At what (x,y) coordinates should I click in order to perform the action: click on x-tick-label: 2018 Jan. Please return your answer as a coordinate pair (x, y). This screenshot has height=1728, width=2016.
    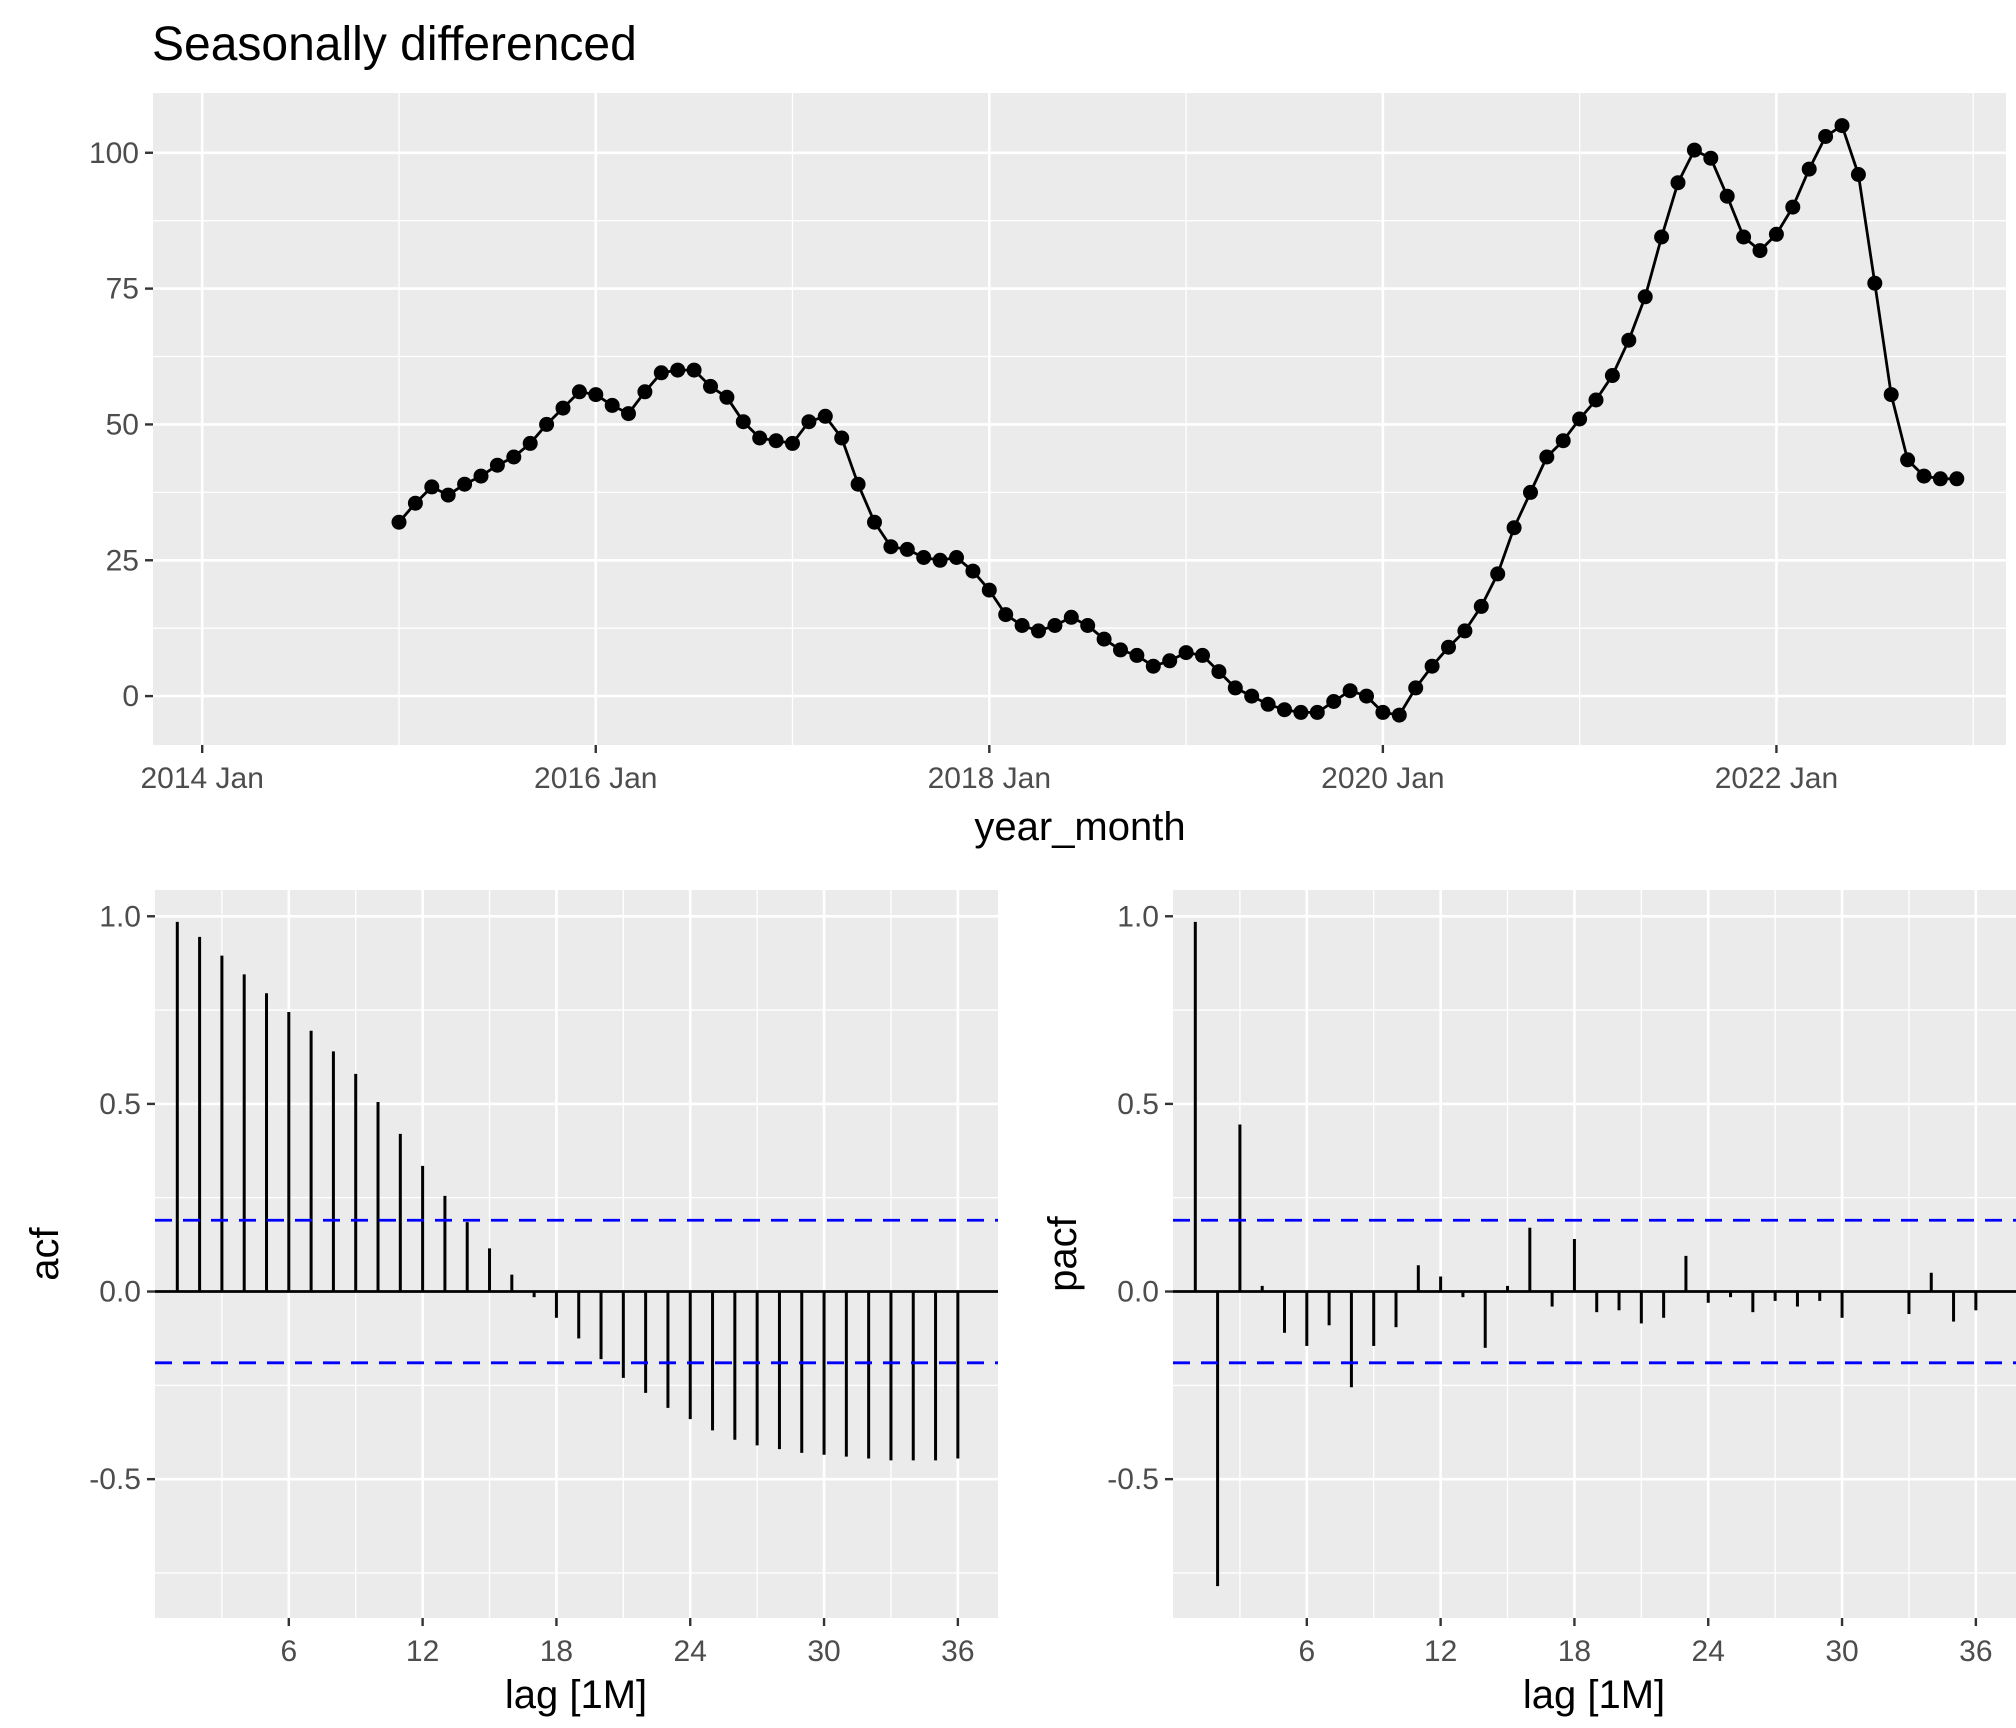
    Looking at the image, I should click on (989, 778).